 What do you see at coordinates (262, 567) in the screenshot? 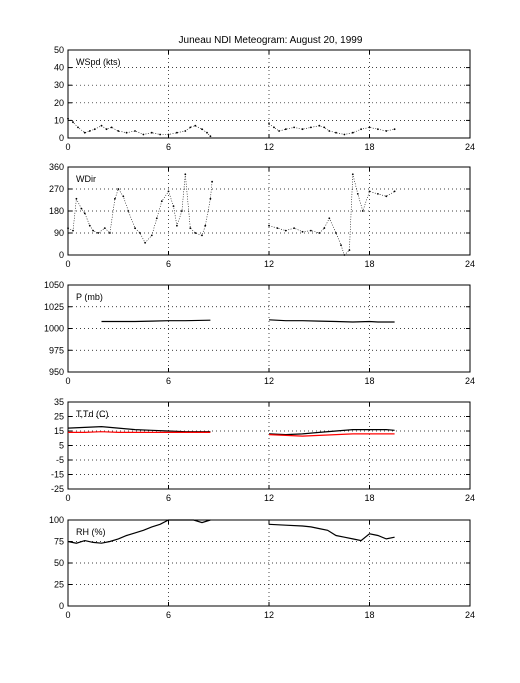
I see `panel-4: 0 6 12 18 24 0 25 50 75 100 RH (%)` at bounding box center [262, 567].